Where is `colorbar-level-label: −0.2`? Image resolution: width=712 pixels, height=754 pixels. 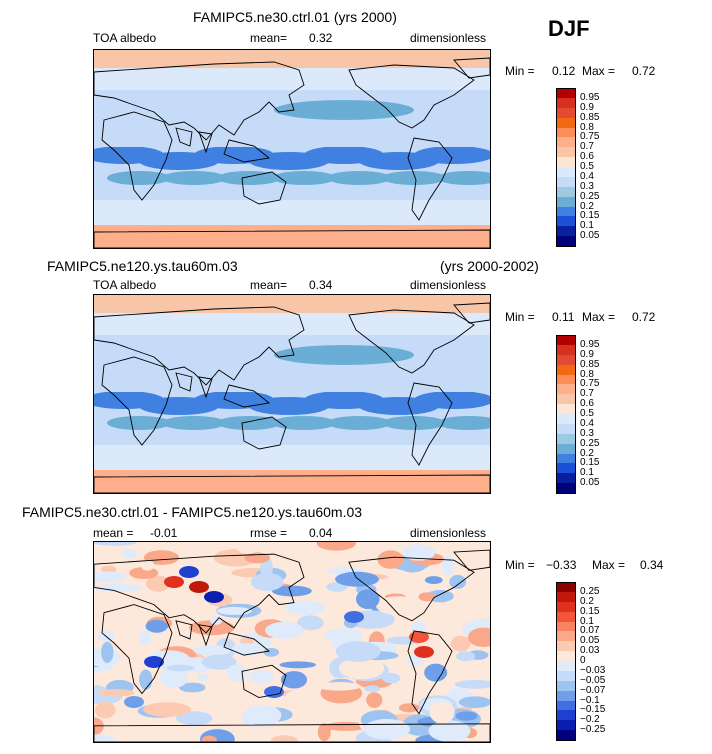
colorbar-level-label: −0.2 is located at coordinates (590, 720).